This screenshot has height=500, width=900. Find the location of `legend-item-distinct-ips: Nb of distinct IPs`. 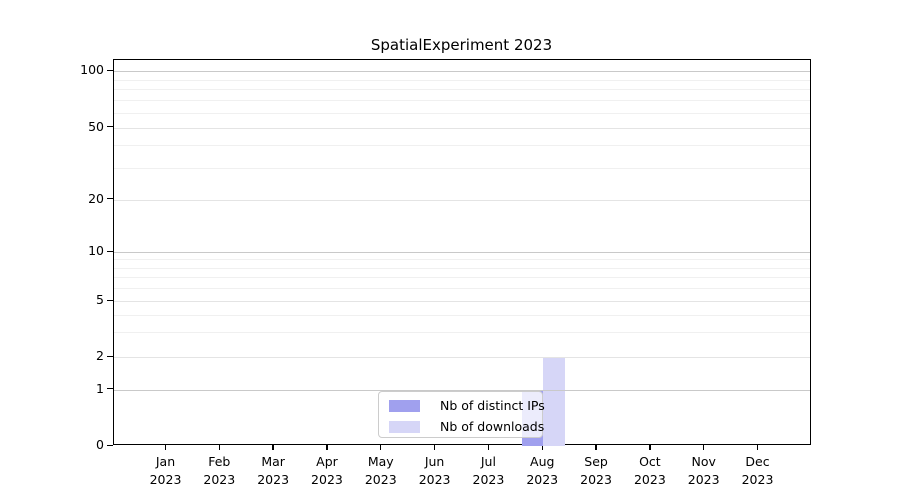

legend-item-distinct-ips: Nb of distinct IPs is located at coordinates (467, 405).